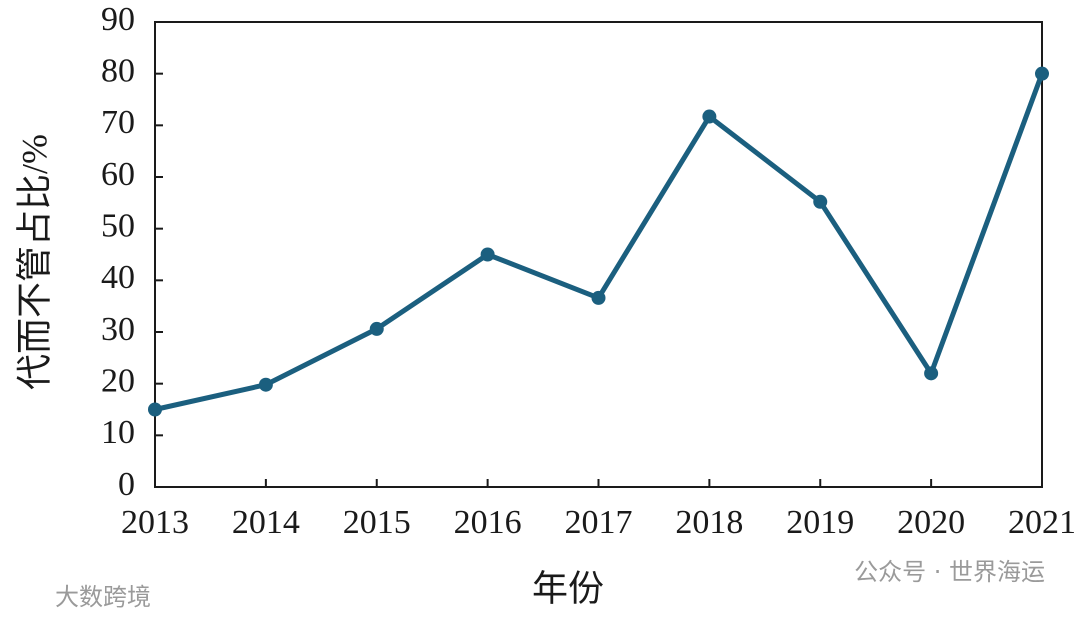 This screenshot has height=617, width=1080. I want to click on y-tick-label: 70, so click(118, 122).